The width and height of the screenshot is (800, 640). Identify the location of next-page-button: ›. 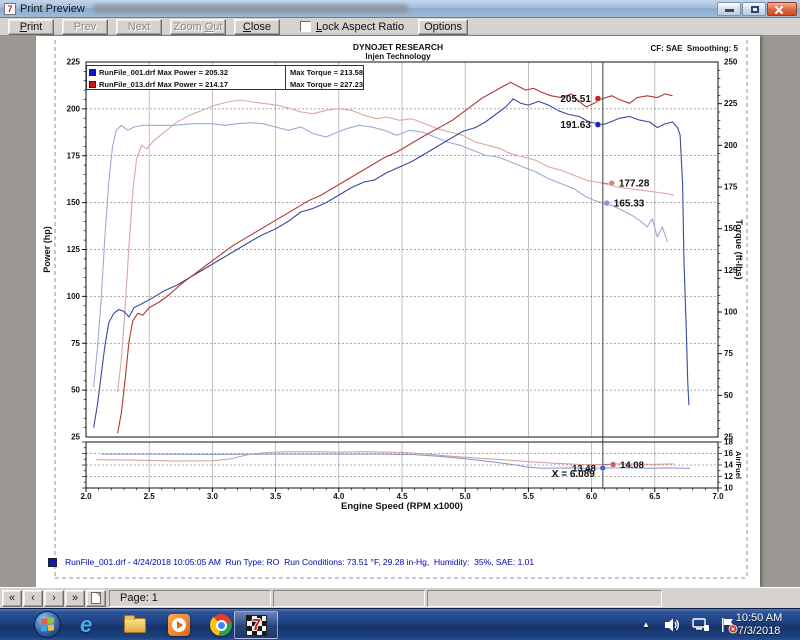
(54, 598).